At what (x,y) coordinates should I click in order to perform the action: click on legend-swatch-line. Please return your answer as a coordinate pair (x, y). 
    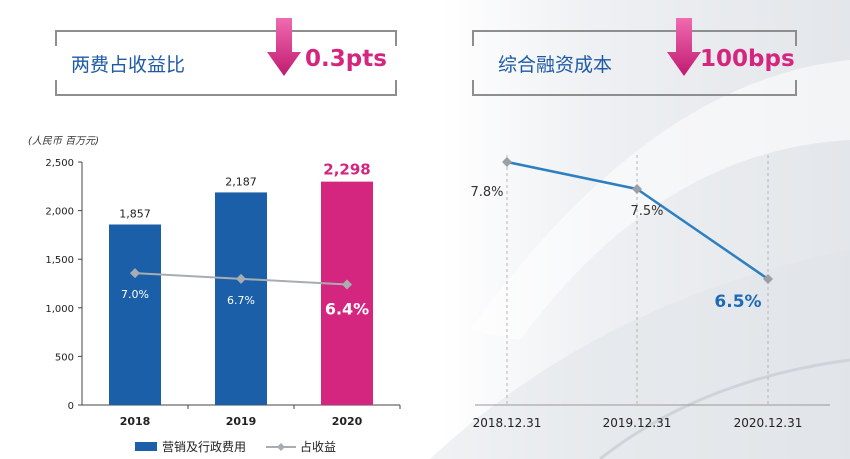
    Looking at the image, I should click on (281, 446).